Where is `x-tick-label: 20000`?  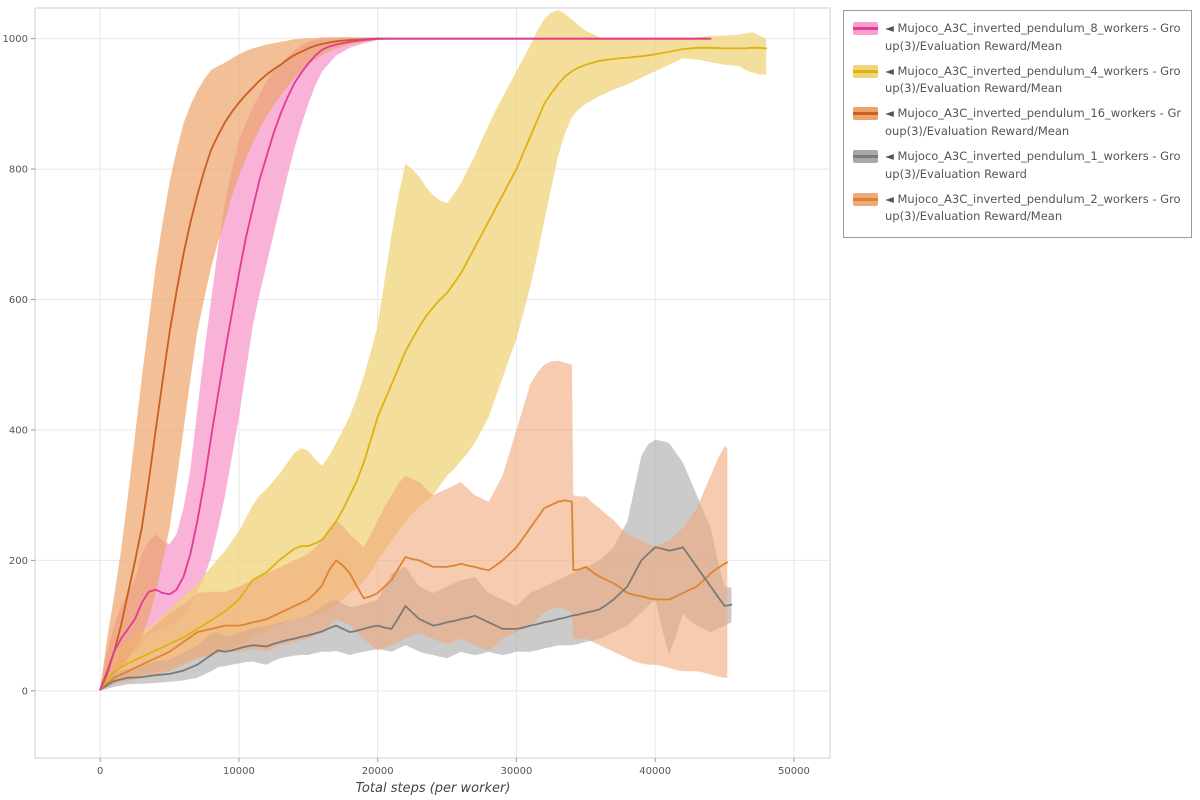 x-tick-label: 20000 is located at coordinates (378, 771).